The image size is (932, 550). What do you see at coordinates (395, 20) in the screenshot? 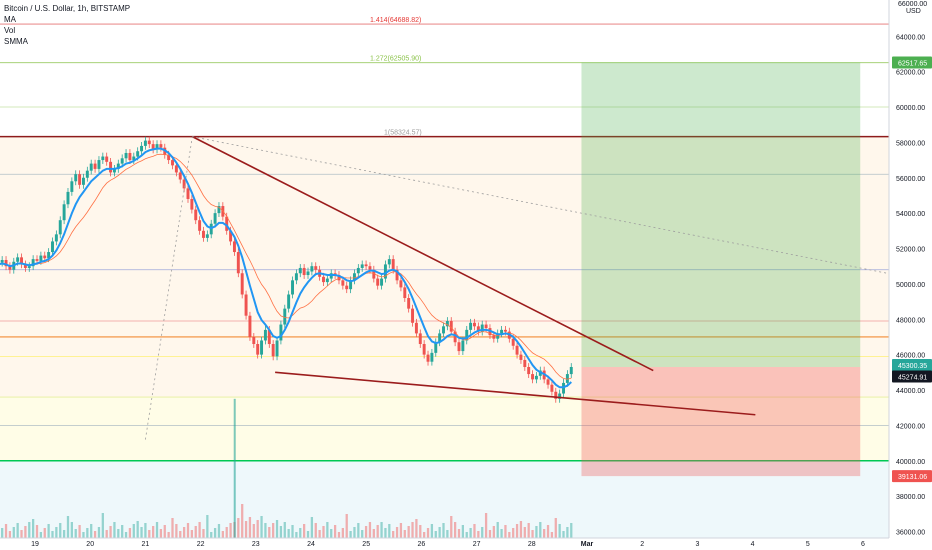
I see `fib-label-0: 1.414(64688.82)` at bounding box center [395, 20].